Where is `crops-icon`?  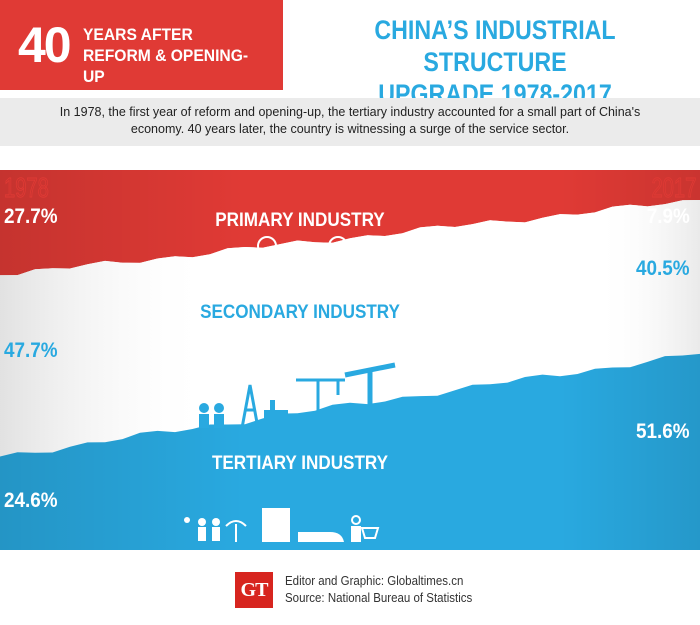
crops-icon is located at coordinates (306, 263).